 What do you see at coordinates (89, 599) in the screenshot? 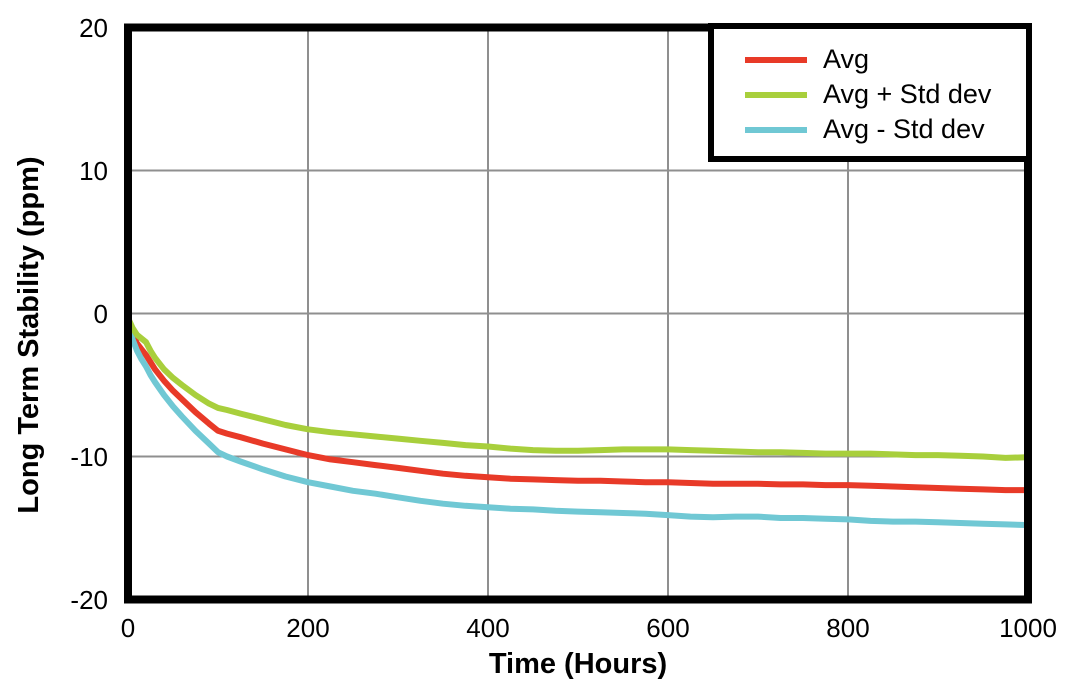
I see `y-tick-label--20: -20` at bounding box center [89, 599].